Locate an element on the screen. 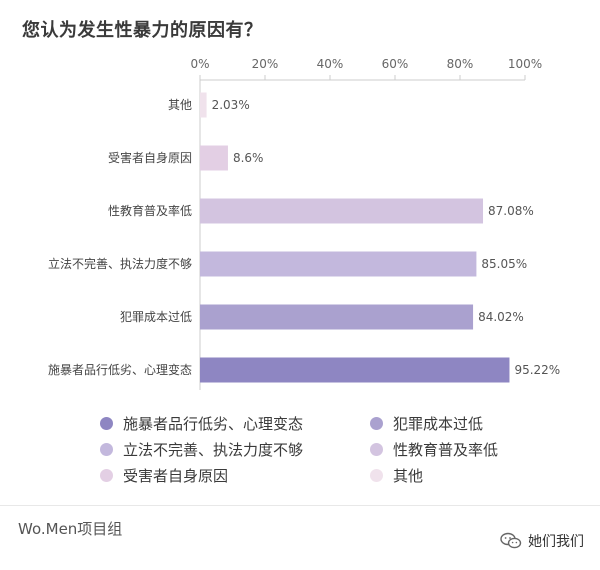 The height and width of the screenshot is (570, 600). legend-item: 受害者自身原因 is located at coordinates (235, 475).